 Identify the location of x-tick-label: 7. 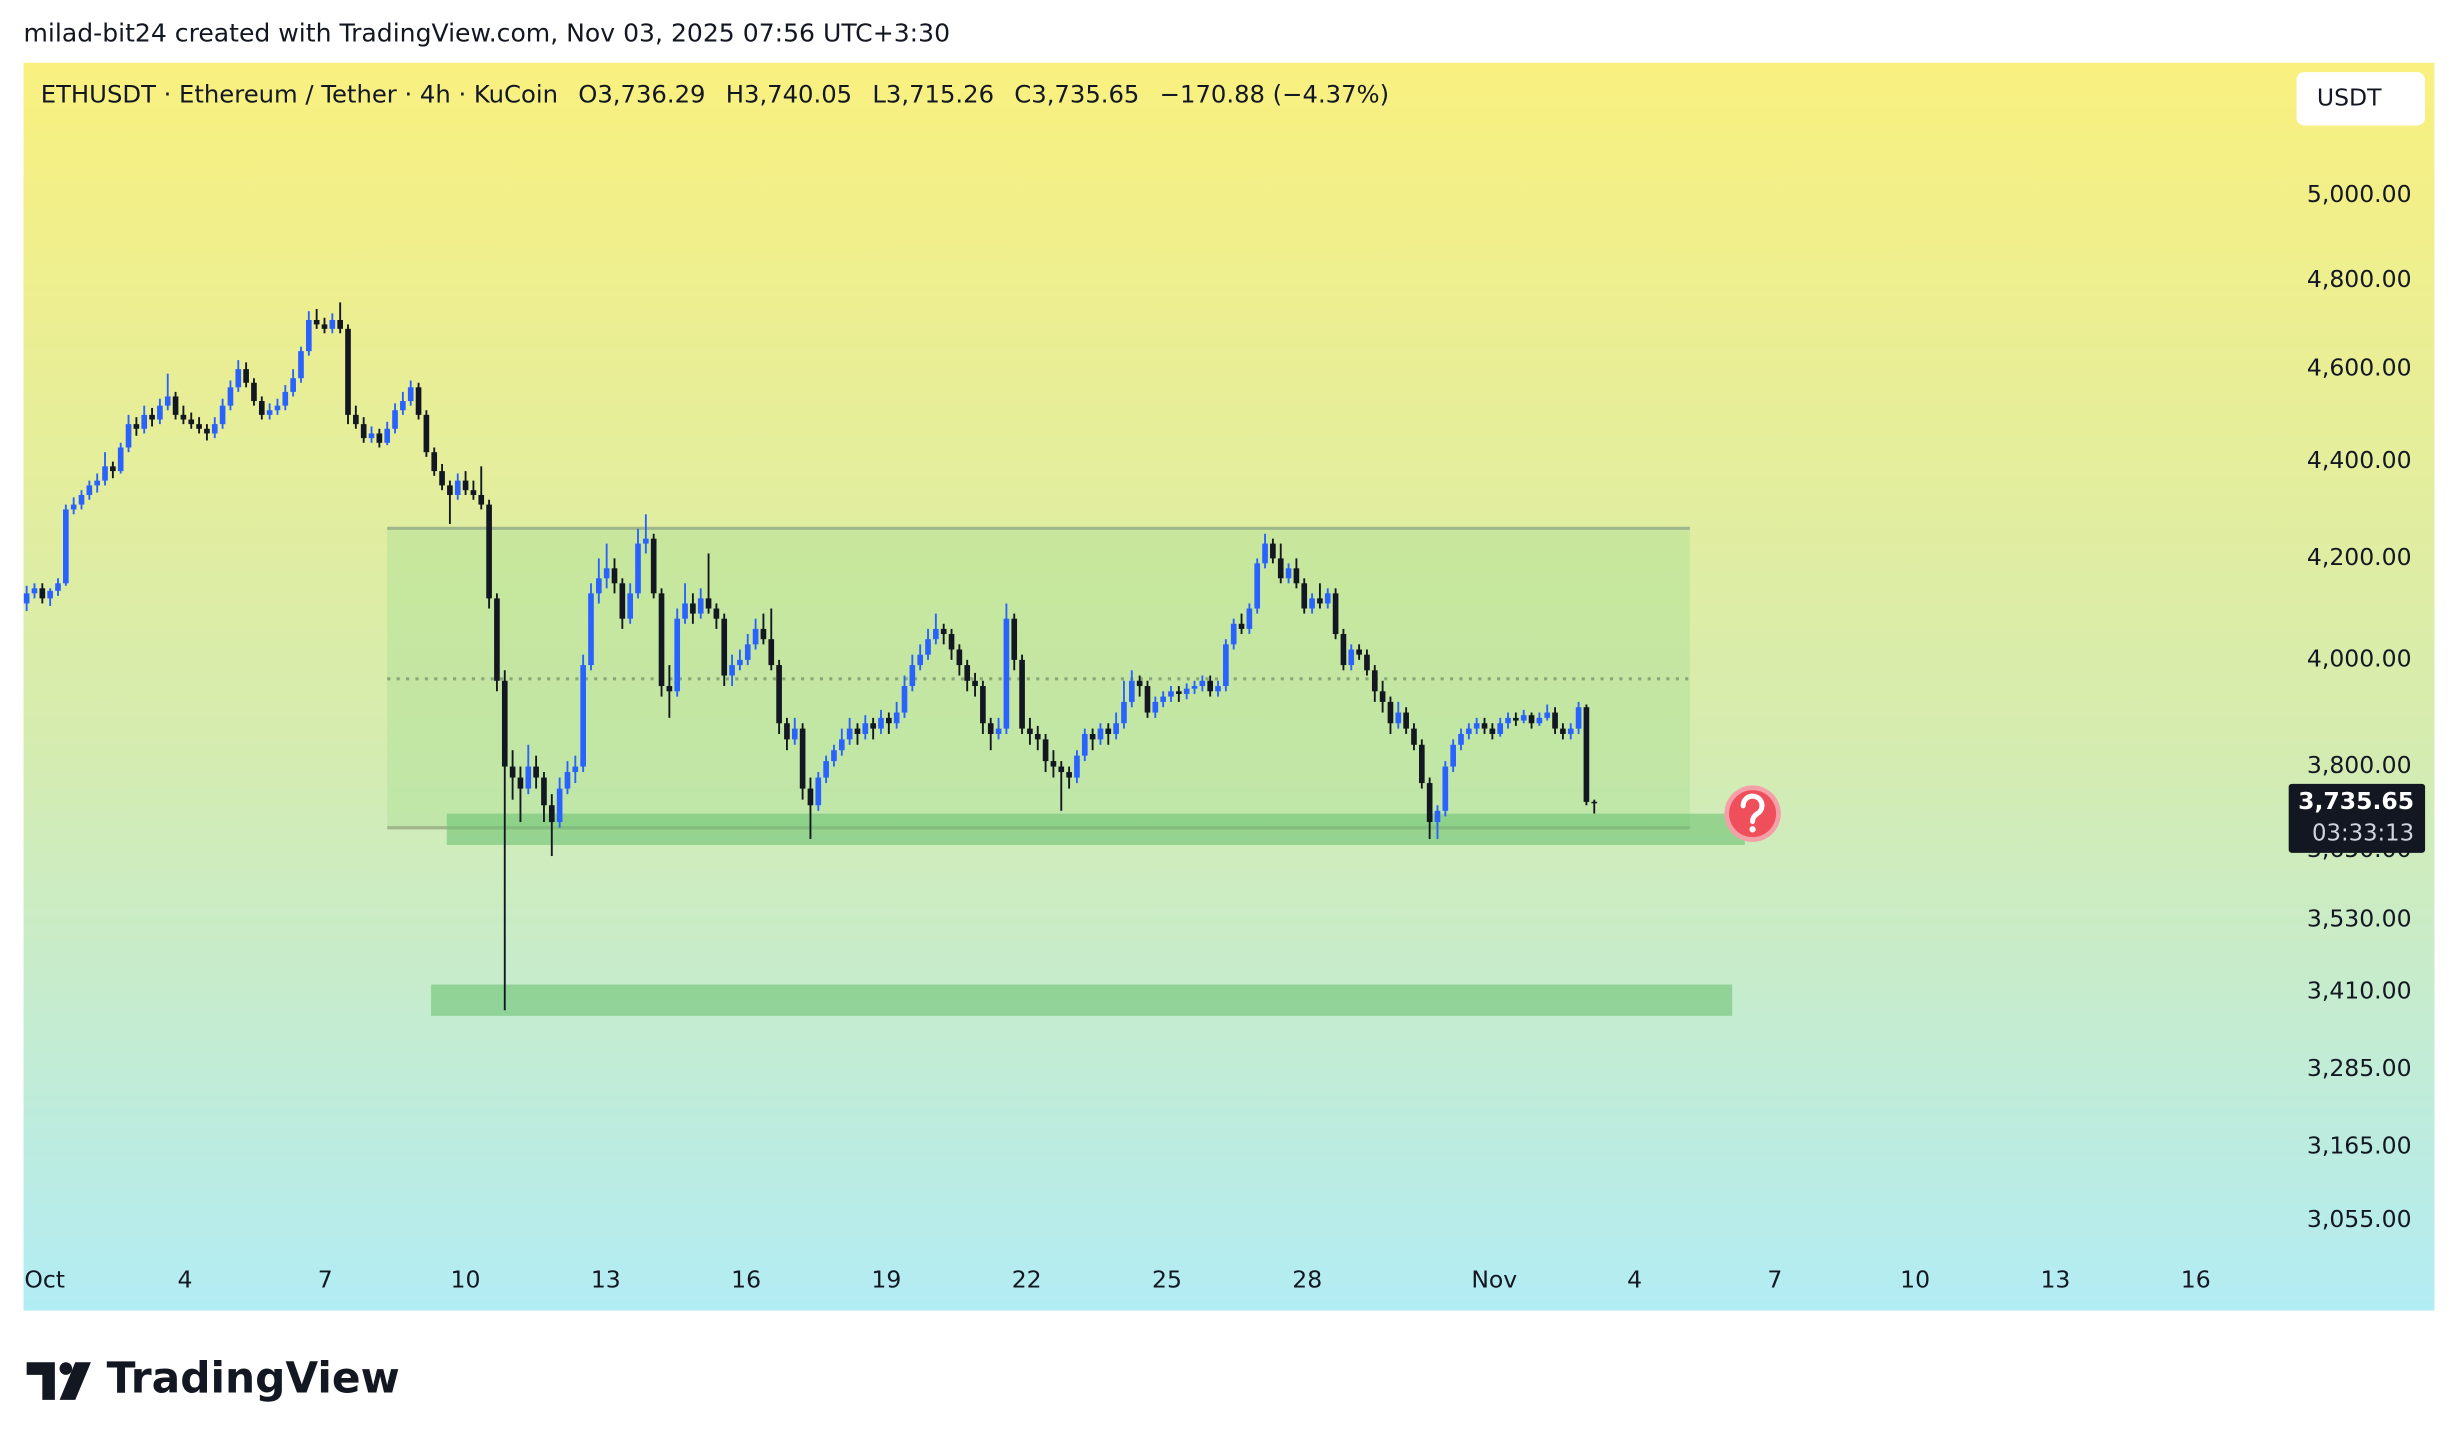
(1774, 1279).